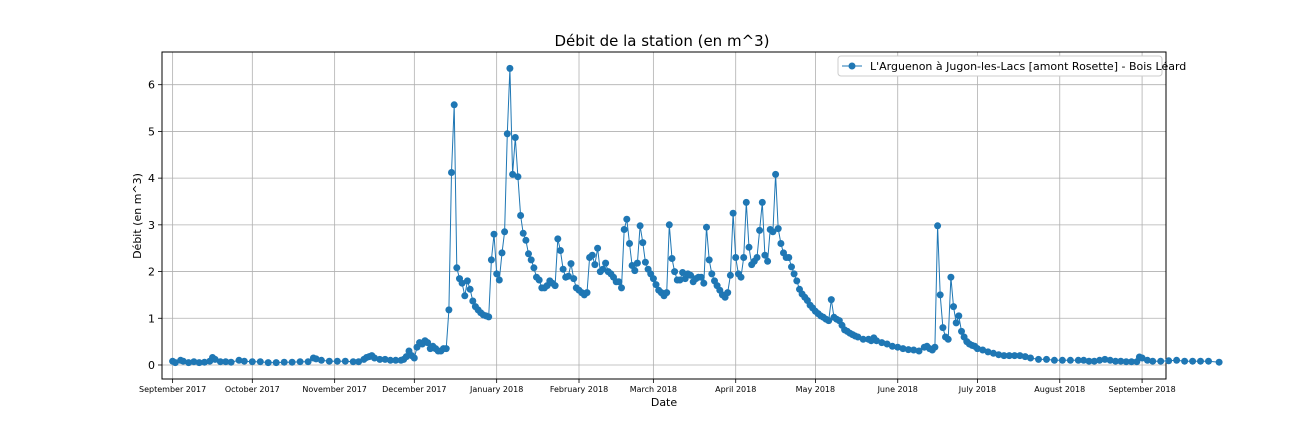  I want to click on x-tick-label: March 2018, so click(653, 389).